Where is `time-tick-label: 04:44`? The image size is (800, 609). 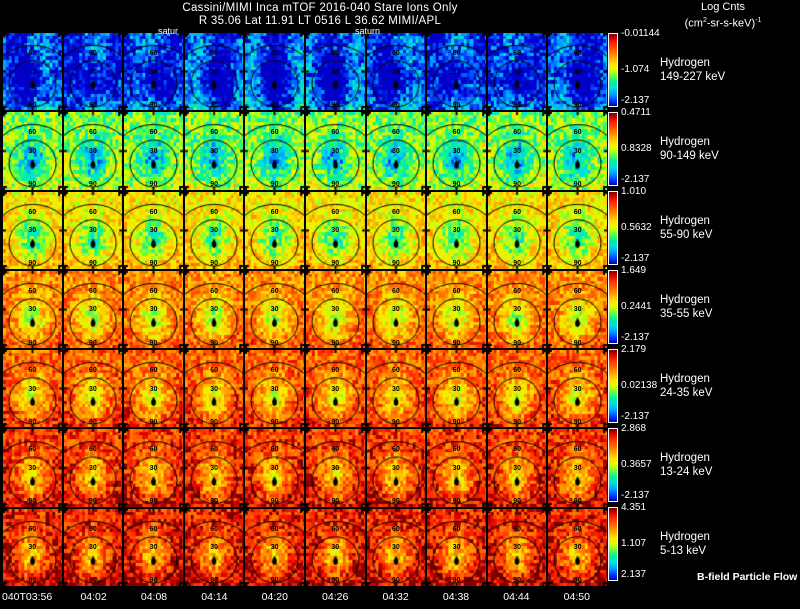
time-tick-label: 04:44 is located at coordinates (516, 597).